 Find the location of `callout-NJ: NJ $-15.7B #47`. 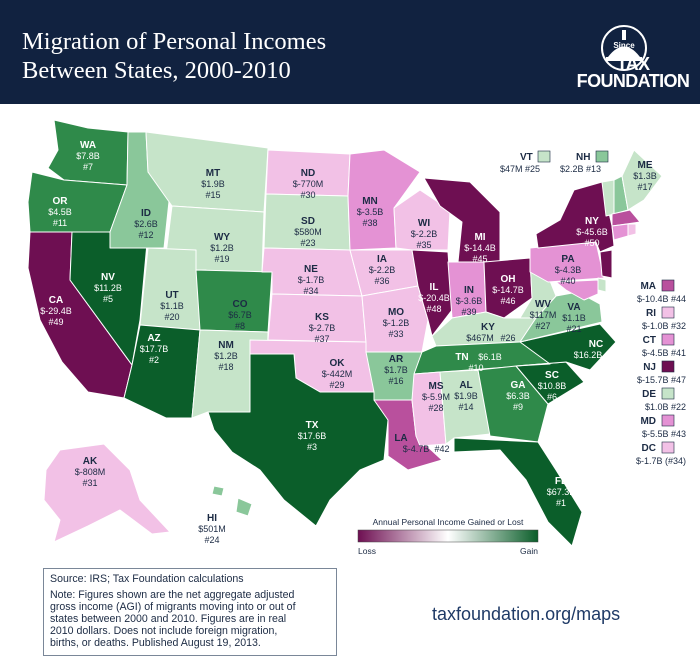

callout-NJ: NJ $-15.7B #47 is located at coordinates (661, 372).